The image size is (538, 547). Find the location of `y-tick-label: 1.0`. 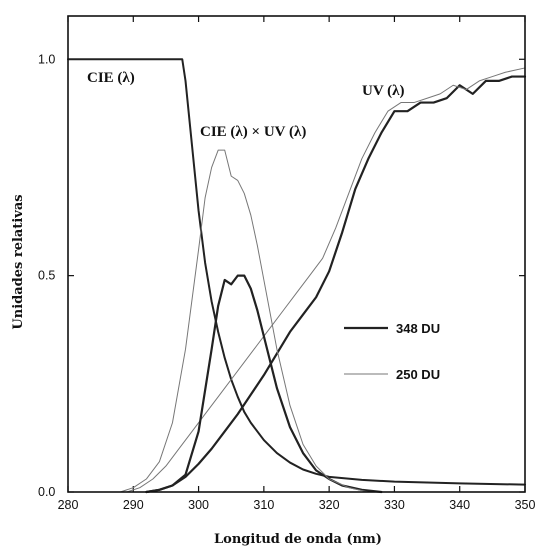

y-tick-label: 1.0 is located at coordinates (46, 59).